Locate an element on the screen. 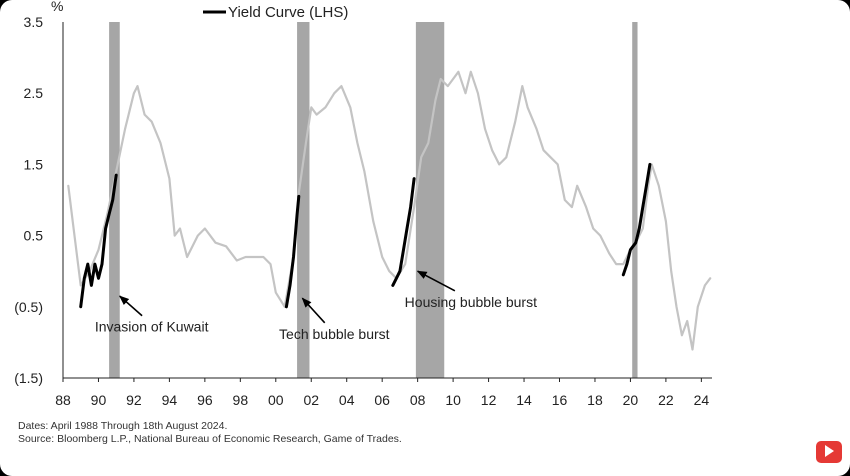 The width and height of the screenshot is (850, 476). x-tick-label: 20 is located at coordinates (631, 400).